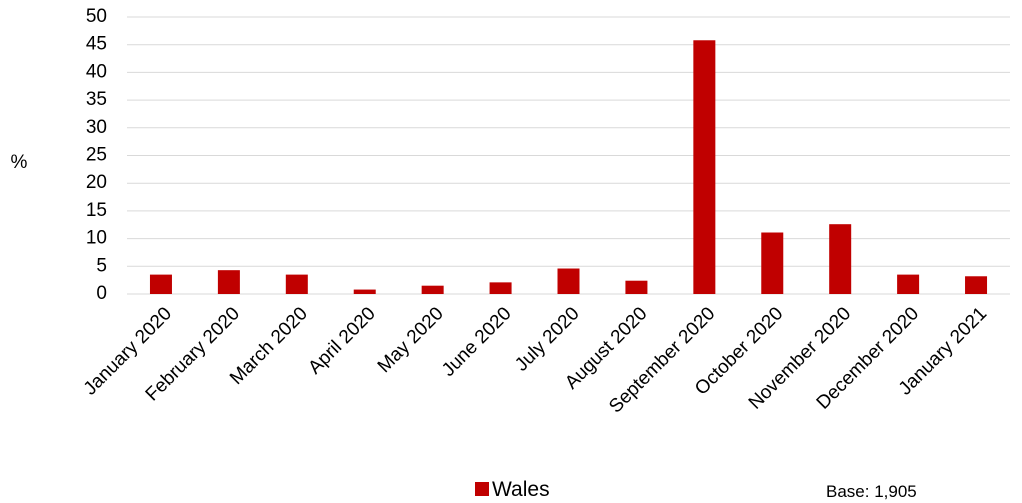  Describe the element at coordinates (96, 182) in the screenshot. I see `y-tick-label: 20` at that location.